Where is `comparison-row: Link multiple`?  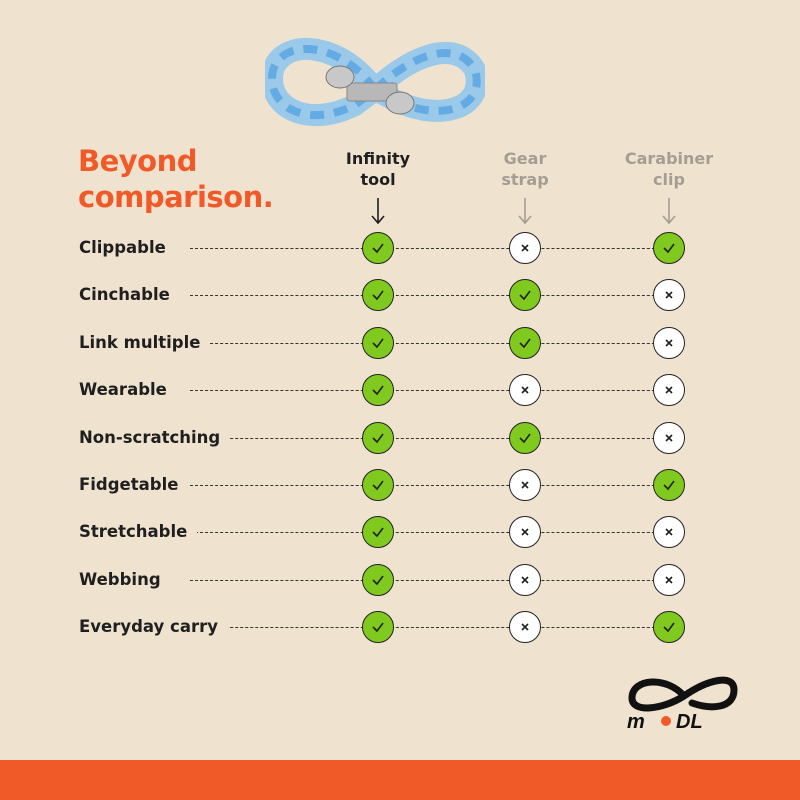 comparison-row: Link multiple is located at coordinates (400, 343).